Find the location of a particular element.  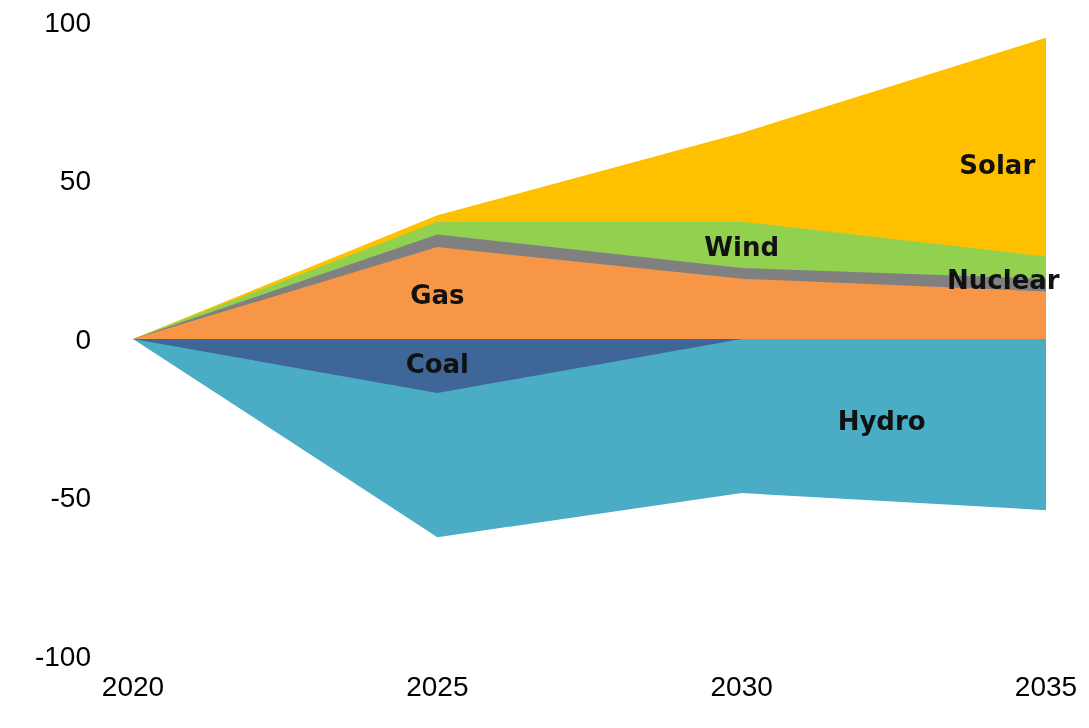

x-tick-label: 2025 is located at coordinates (437, 686).